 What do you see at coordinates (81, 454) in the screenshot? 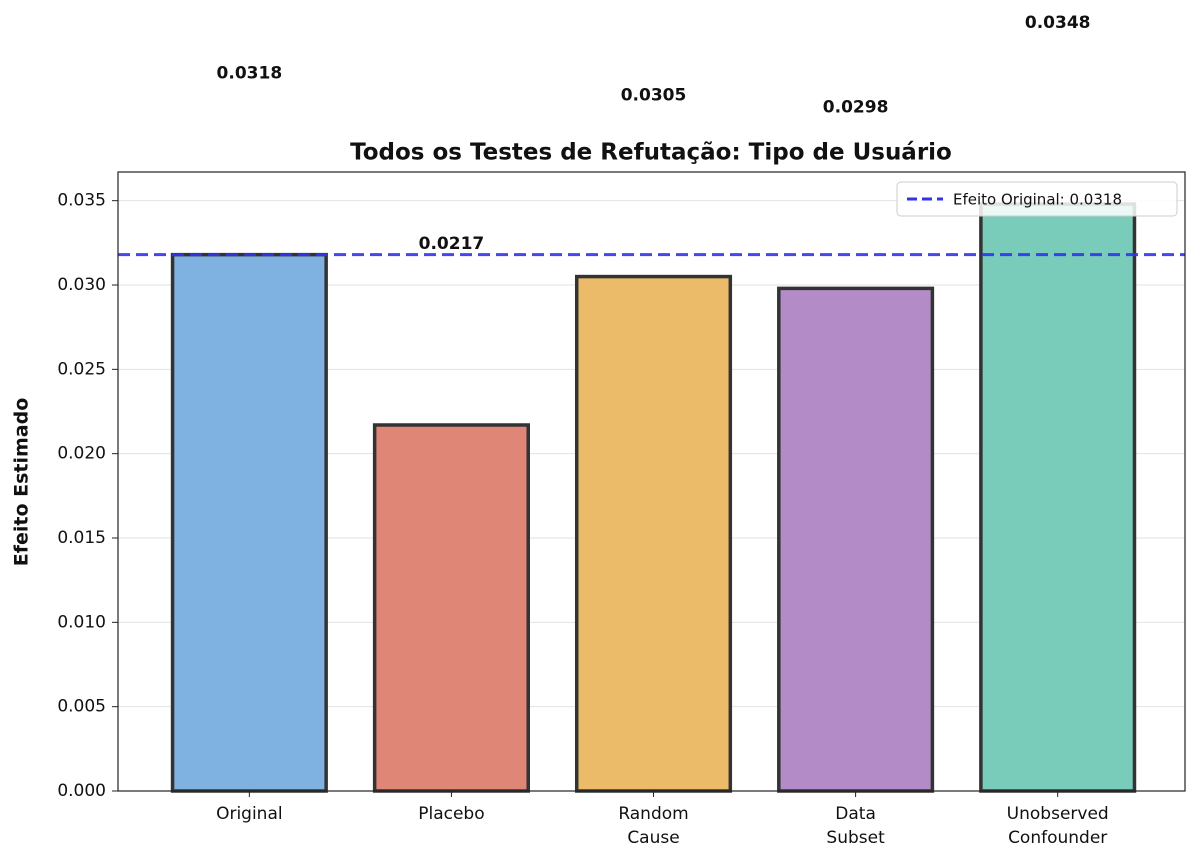
I see `y-tick-label: 0.020` at bounding box center [81, 454].